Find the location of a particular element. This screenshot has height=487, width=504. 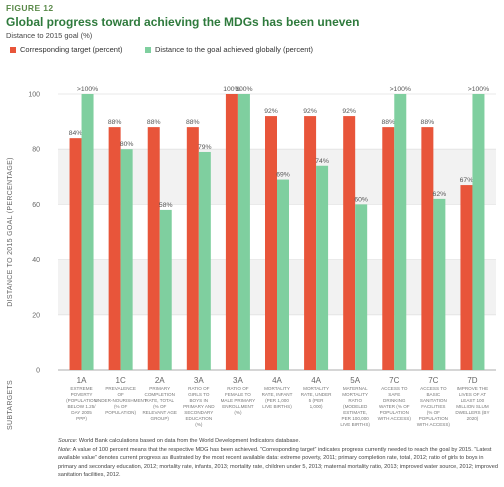

bar-value-label-target: 67% is located at coordinates (467, 180).